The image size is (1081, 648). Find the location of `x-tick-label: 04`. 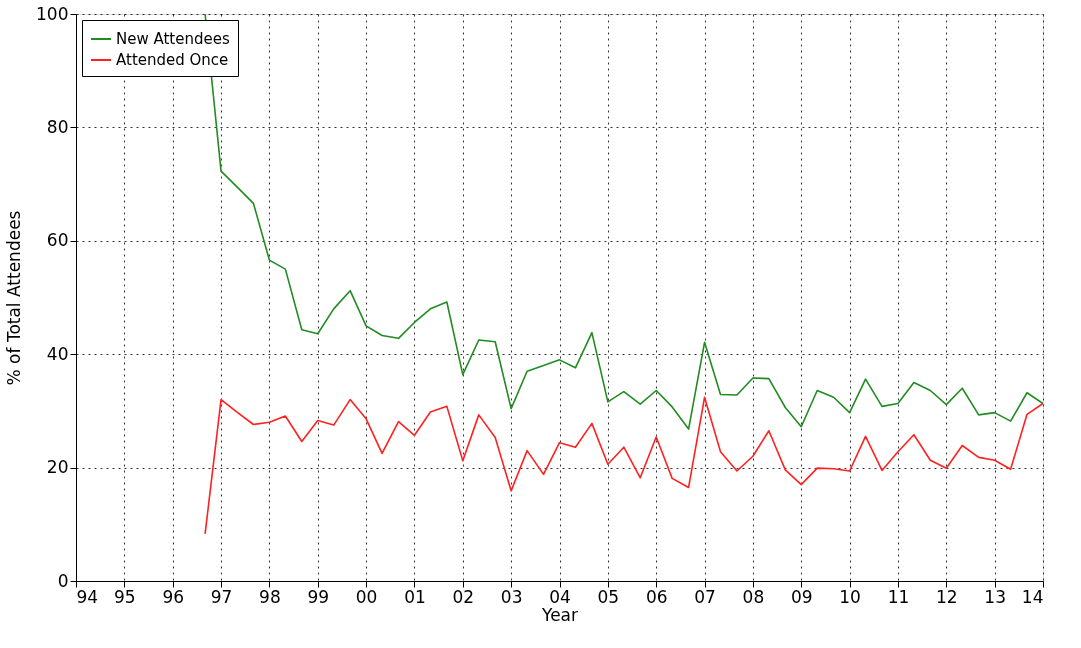

x-tick-label: 04 is located at coordinates (560, 596).